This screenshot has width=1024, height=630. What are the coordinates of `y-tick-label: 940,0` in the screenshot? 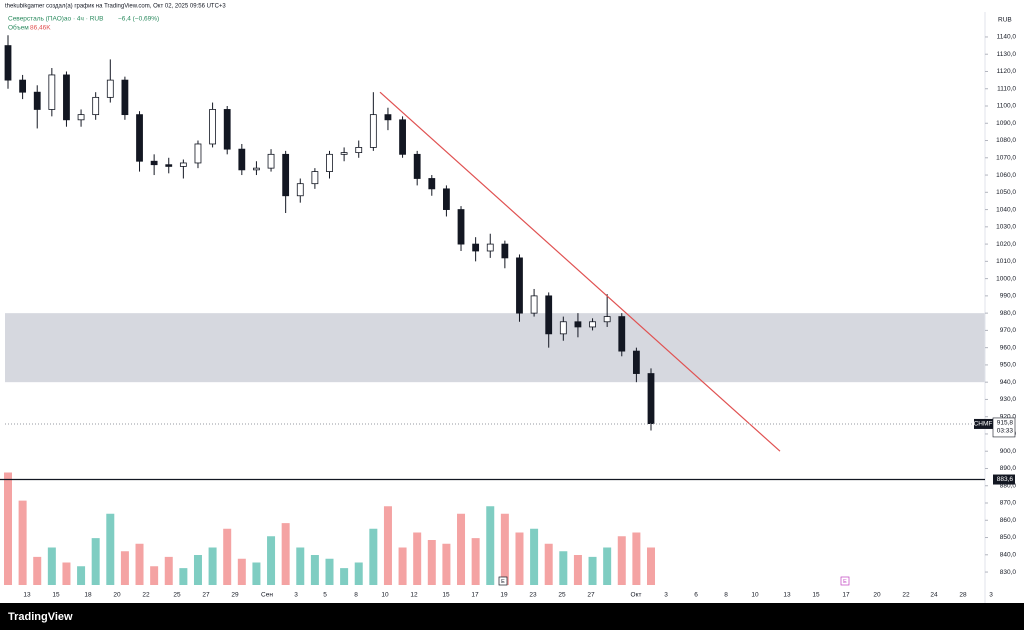 It's located at (1008, 382).